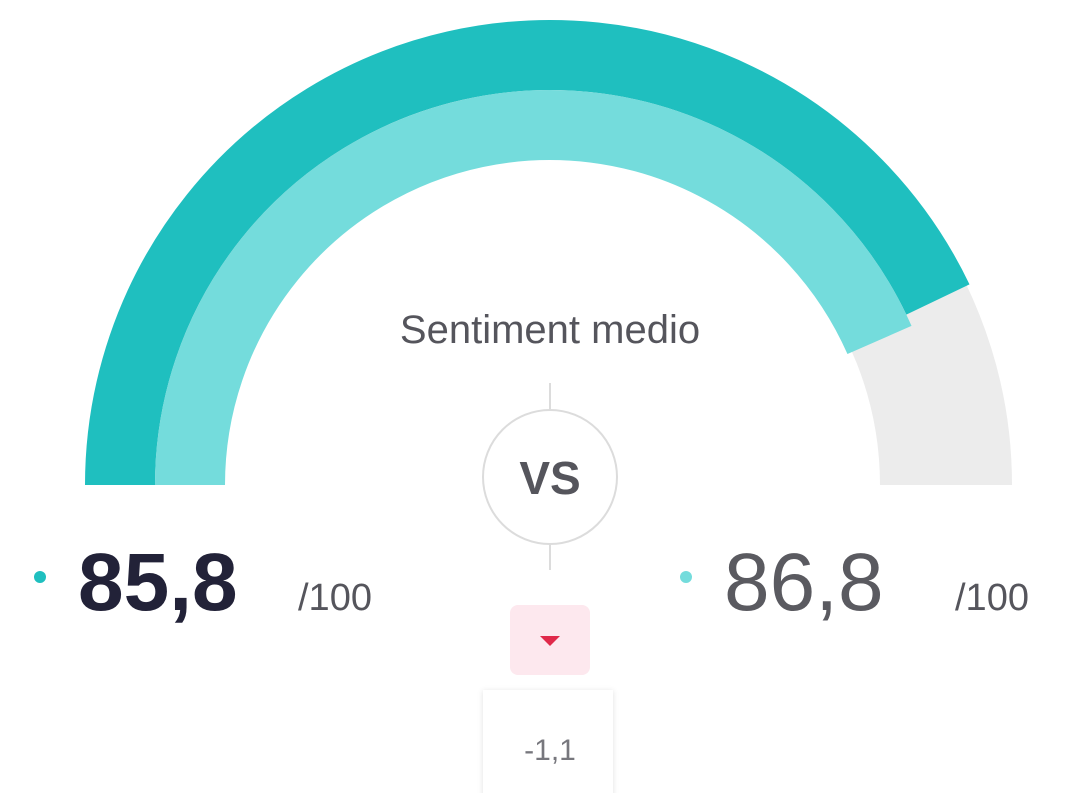 Image resolution: width=1077 pixels, height=793 pixels. Describe the element at coordinates (804, 582) in the screenshot. I see `value-label: 86,8` at that location.